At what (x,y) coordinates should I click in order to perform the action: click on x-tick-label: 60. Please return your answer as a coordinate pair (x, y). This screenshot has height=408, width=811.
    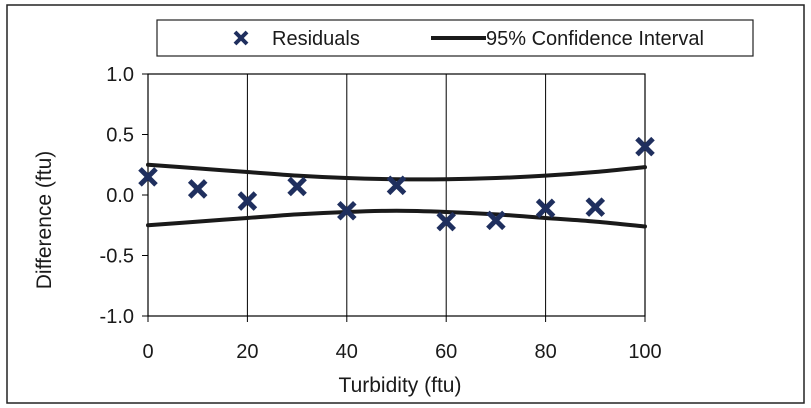
    Looking at the image, I should click on (446, 352).